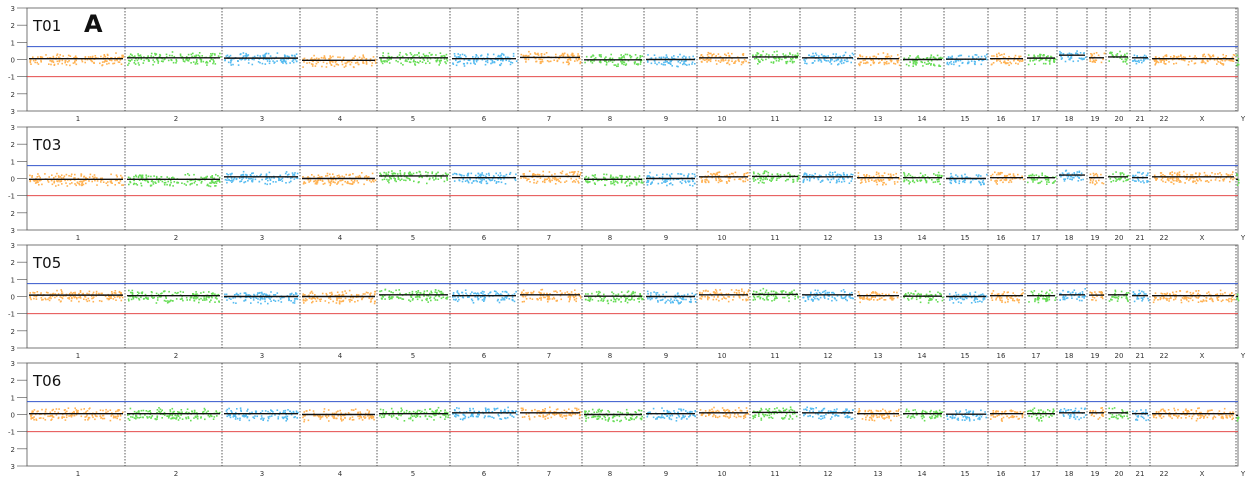 The width and height of the screenshot is (1248, 477). I want to click on y-tick-label: 0, so click(13, 61).